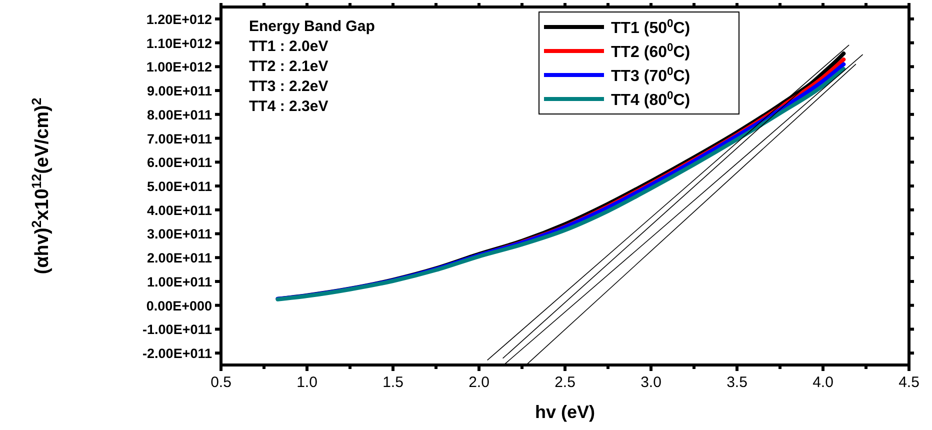 The width and height of the screenshot is (932, 430). Describe the element at coordinates (288, 66) in the screenshot. I see `annotation: TT2 : 2.1eV` at that location.